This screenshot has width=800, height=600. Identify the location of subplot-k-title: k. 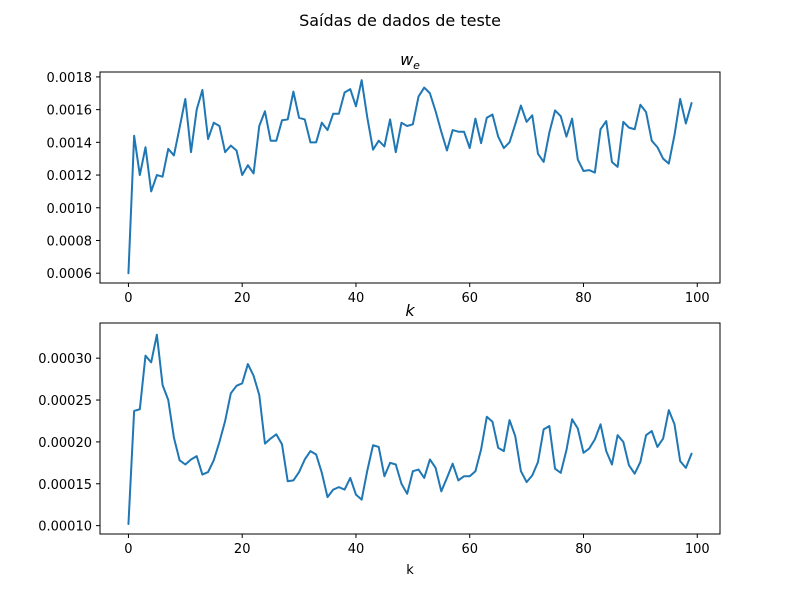
(410, 310).